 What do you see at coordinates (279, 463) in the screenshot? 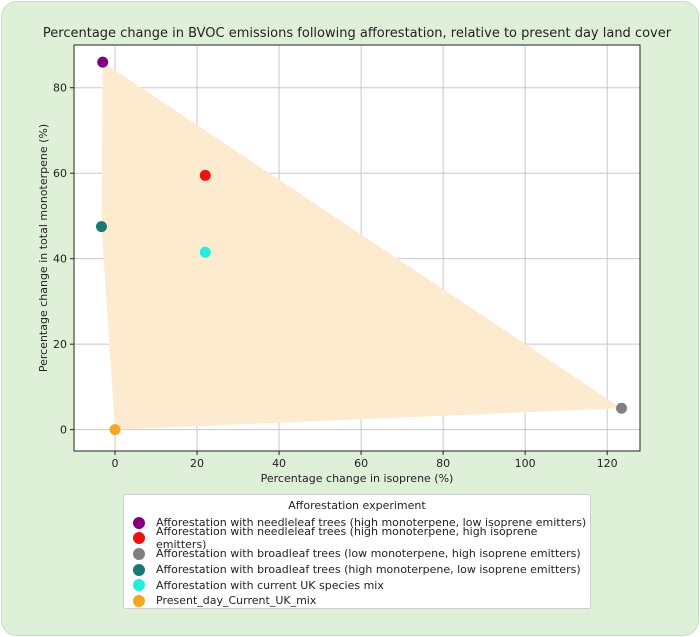
I see `x-tick-label: 40` at bounding box center [279, 463].